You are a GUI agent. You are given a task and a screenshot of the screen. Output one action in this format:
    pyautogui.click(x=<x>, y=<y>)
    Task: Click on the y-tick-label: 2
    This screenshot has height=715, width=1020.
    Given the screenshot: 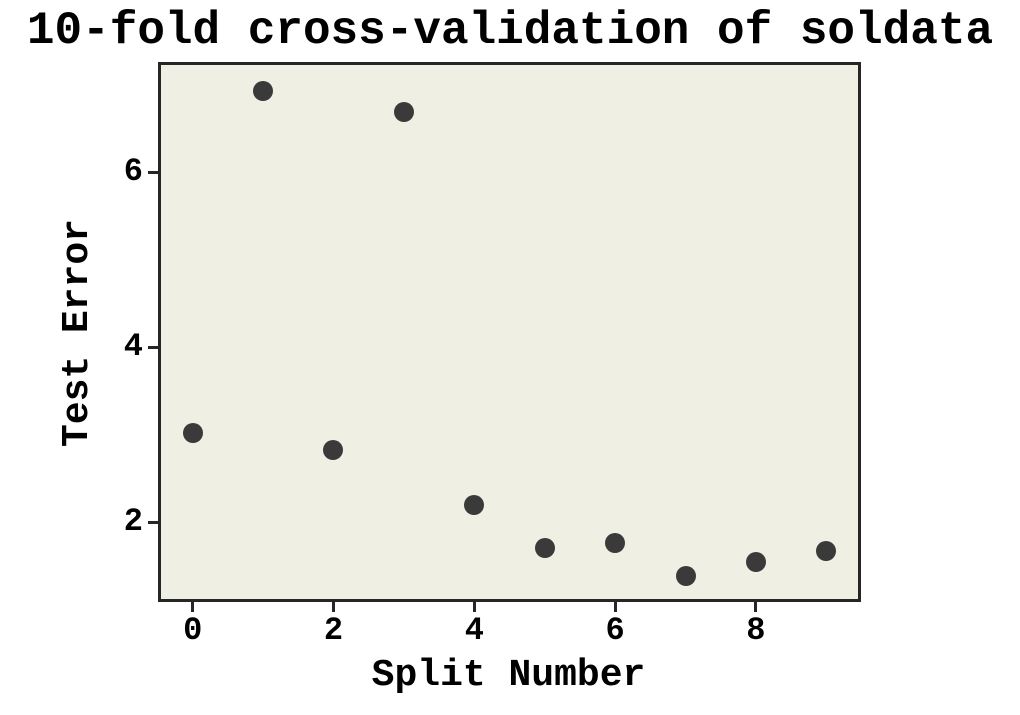 What is the action you would take?
    pyautogui.click(x=133, y=522)
    